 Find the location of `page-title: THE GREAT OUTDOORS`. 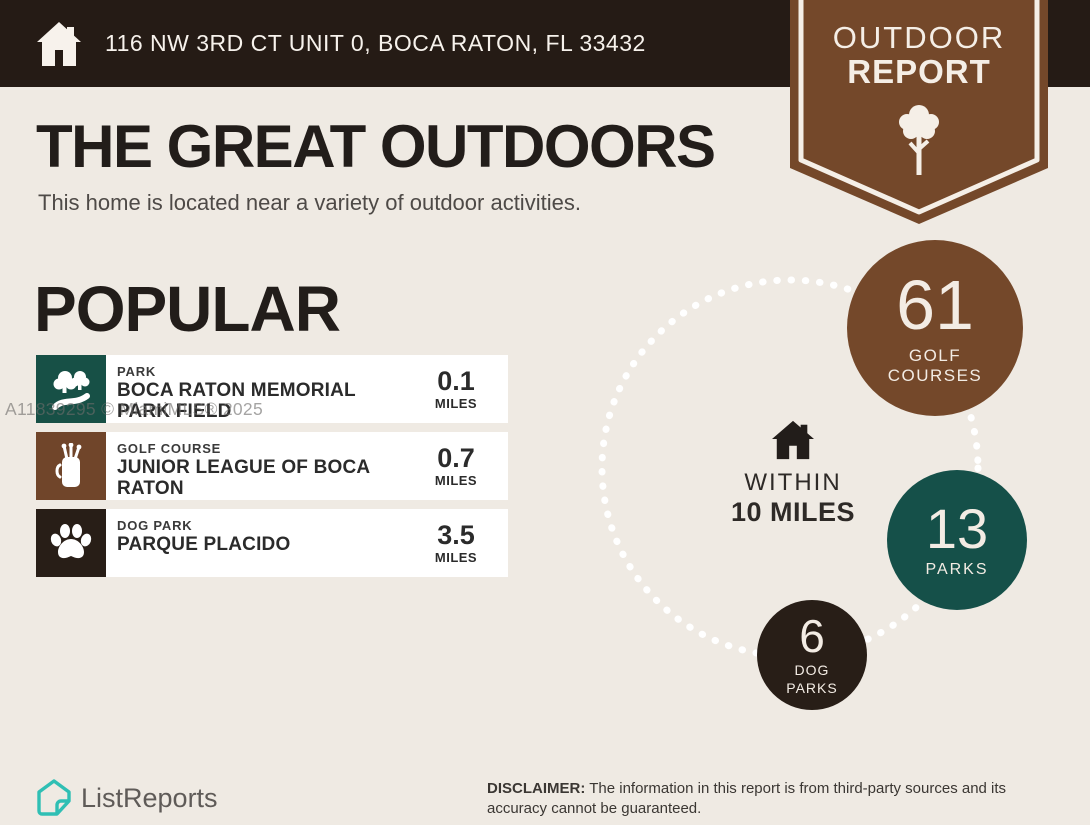

page-title: THE GREAT OUTDOORS is located at coordinates (376, 146).